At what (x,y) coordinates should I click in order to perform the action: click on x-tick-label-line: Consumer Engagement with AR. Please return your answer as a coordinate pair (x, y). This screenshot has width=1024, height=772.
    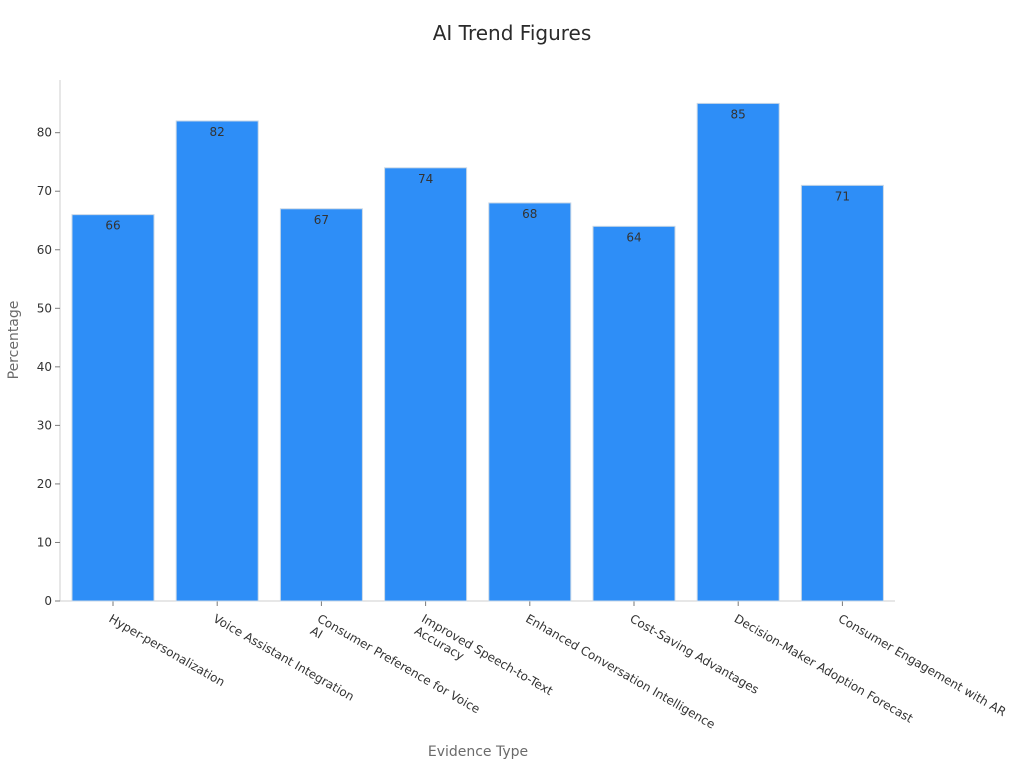
    Looking at the image, I should click on (922, 665).